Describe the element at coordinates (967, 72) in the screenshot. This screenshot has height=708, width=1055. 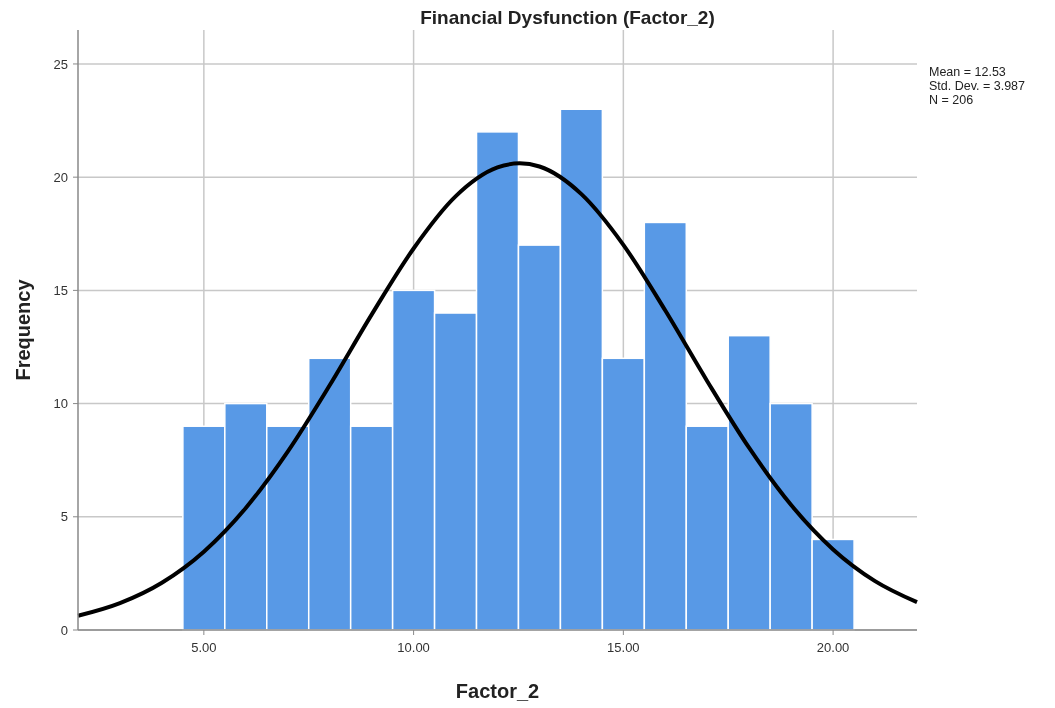
I see `text: Mean = 12.53` at that location.